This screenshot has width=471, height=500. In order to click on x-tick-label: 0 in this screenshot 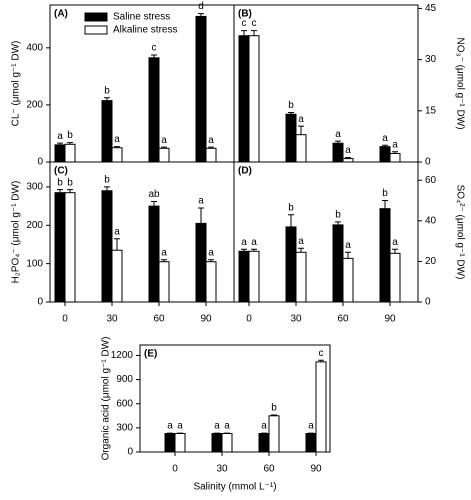, I will do `click(175, 469)`.